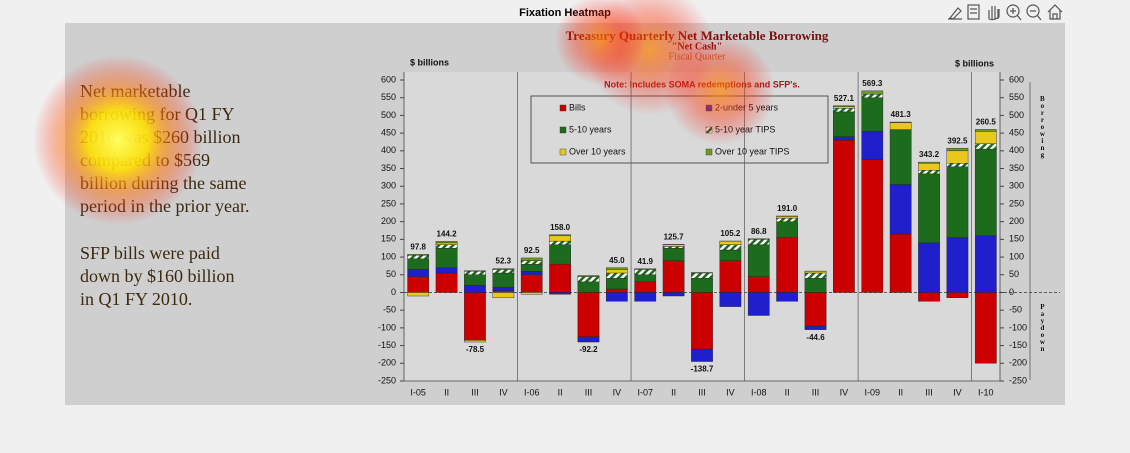  Describe the element at coordinates (730, 233) in the screenshot. I see `data-label: 105.2` at that location.